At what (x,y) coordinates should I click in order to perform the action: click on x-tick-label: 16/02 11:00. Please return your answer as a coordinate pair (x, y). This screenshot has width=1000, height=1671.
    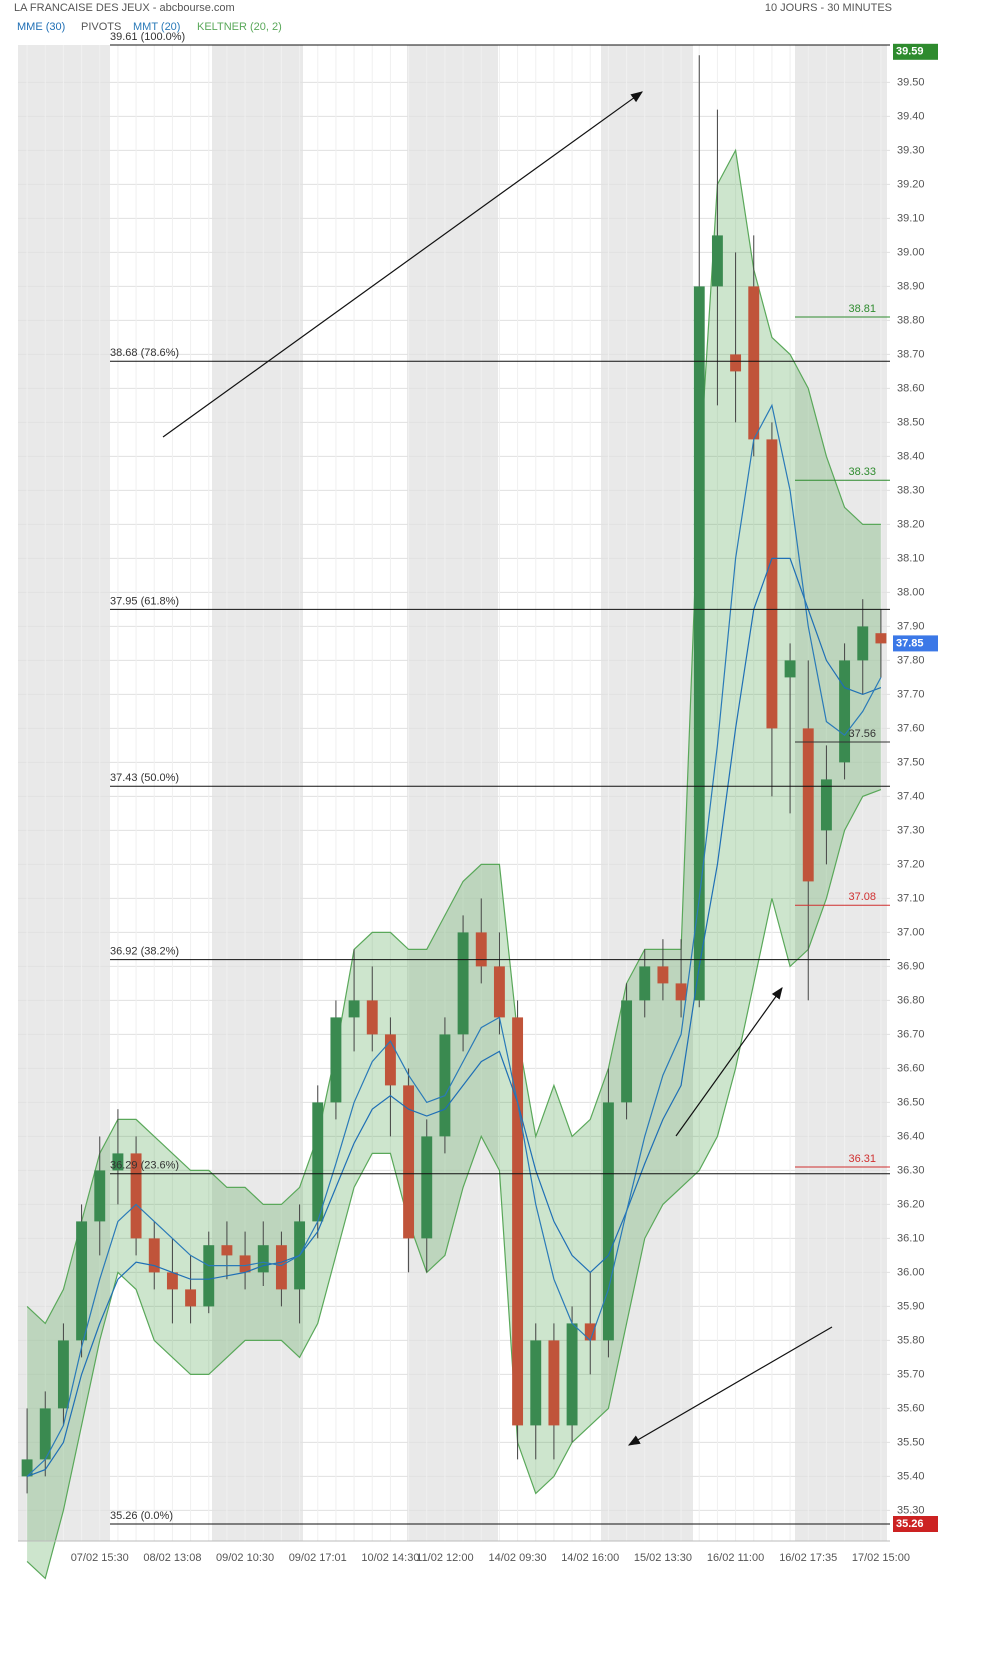
    Looking at the image, I should click on (735, 1558).